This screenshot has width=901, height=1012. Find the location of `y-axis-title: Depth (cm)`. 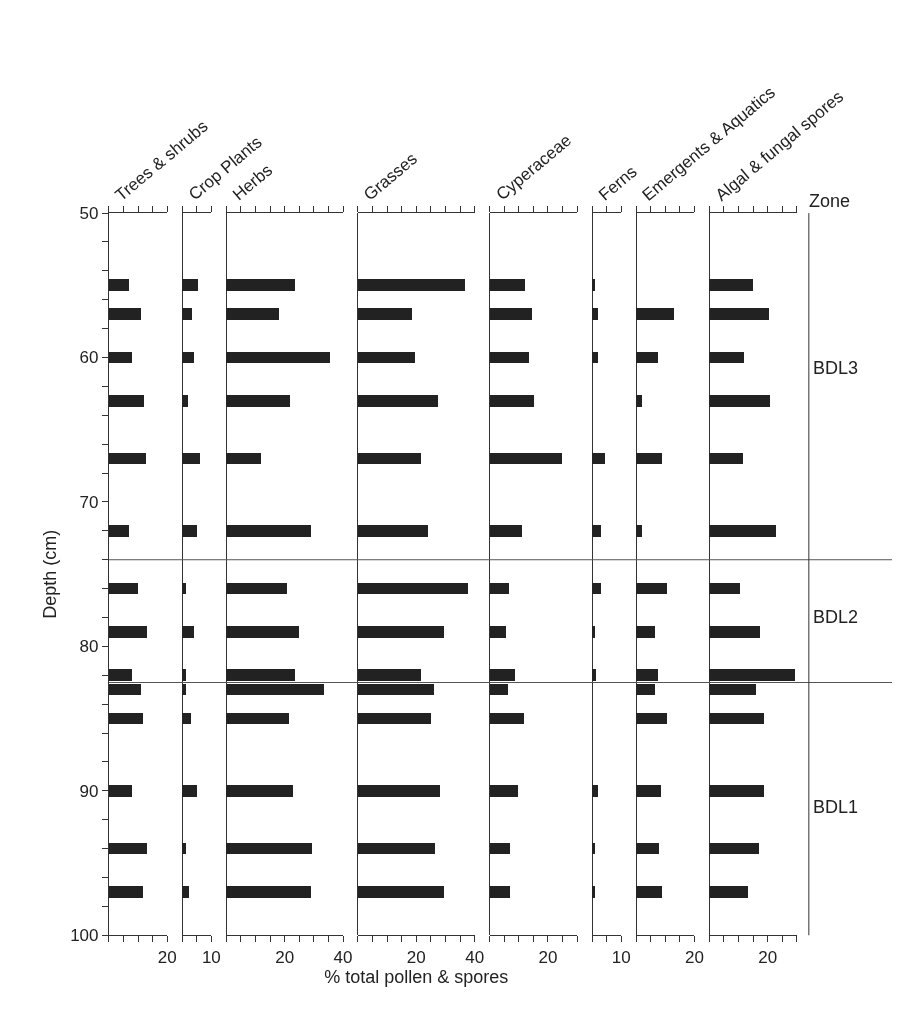

y-axis-title: Depth (cm) is located at coordinates (50, 574).